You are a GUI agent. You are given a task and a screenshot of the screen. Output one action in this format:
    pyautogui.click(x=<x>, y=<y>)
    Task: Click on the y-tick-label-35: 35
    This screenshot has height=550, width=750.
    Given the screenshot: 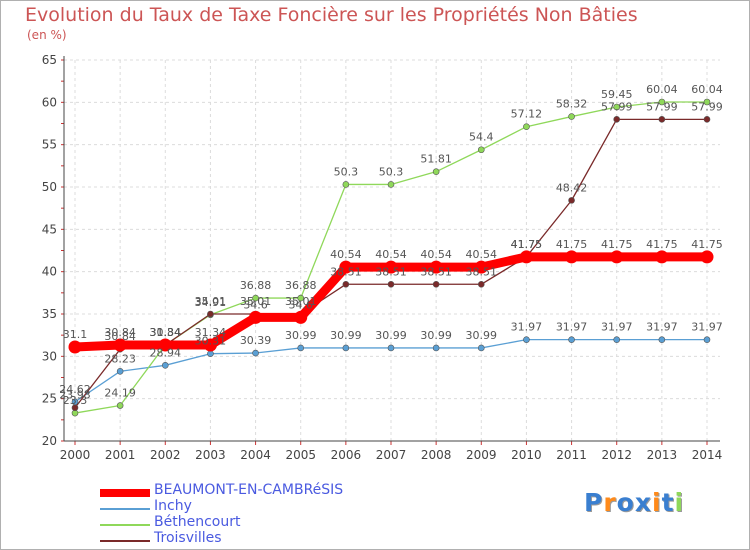 What is the action you would take?
    pyautogui.click(x=49, y=314)
    